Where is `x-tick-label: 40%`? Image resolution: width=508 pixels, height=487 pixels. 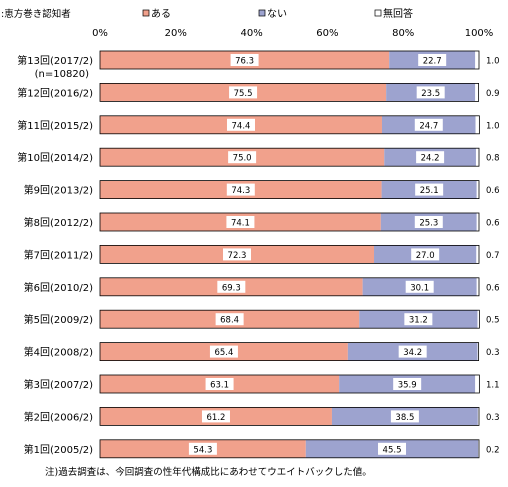
x-tick-label: 40% is located at coordinates (251, 33).